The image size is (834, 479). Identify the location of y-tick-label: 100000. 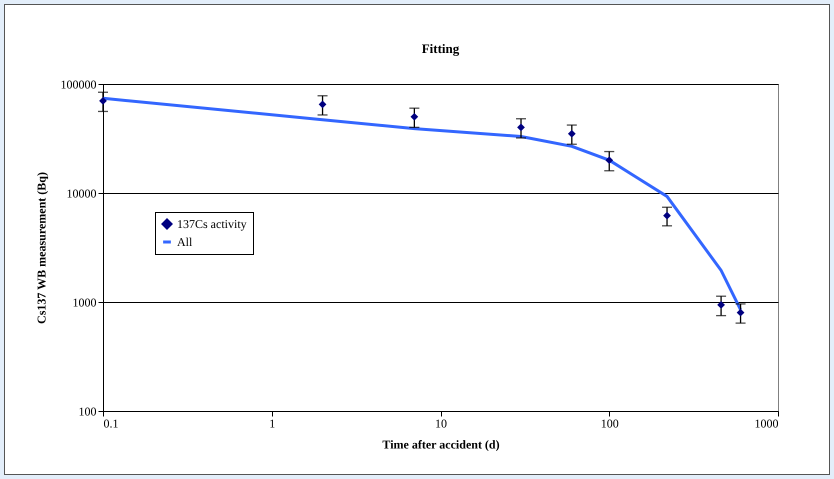
(78, 85).